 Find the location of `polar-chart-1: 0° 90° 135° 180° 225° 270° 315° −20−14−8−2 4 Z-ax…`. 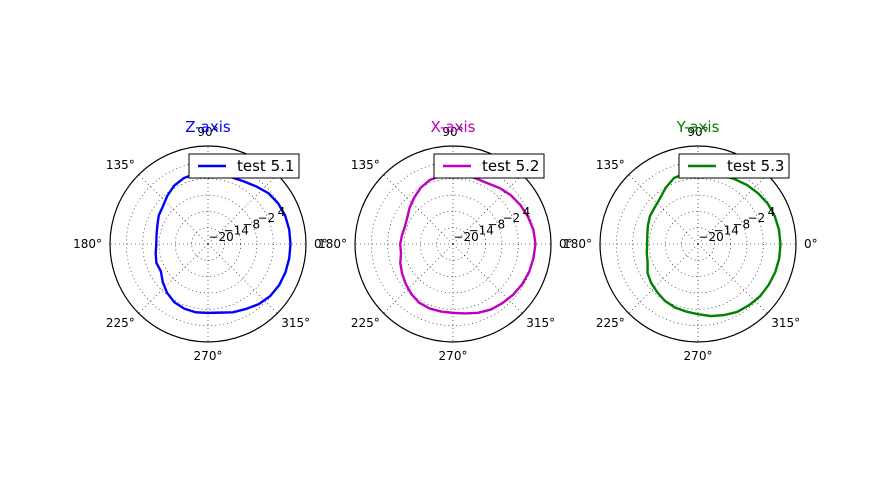

polar-chart-1: 0° 90° 135° 180° 225° 270° 315° −20−14−8−2 4 Z-ax… is located at coordinates (200, 240).